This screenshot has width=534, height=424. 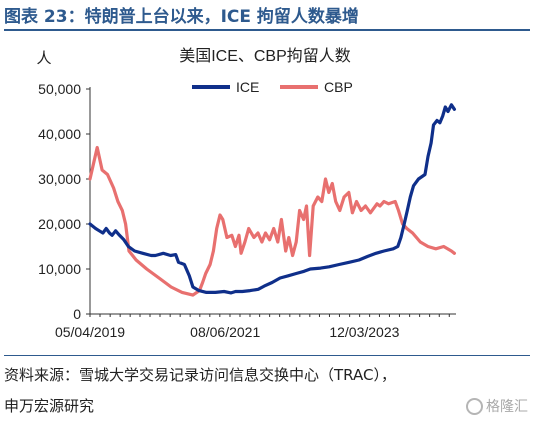 I want to click on legend: ICE CBP, so click(x=272, y=87).